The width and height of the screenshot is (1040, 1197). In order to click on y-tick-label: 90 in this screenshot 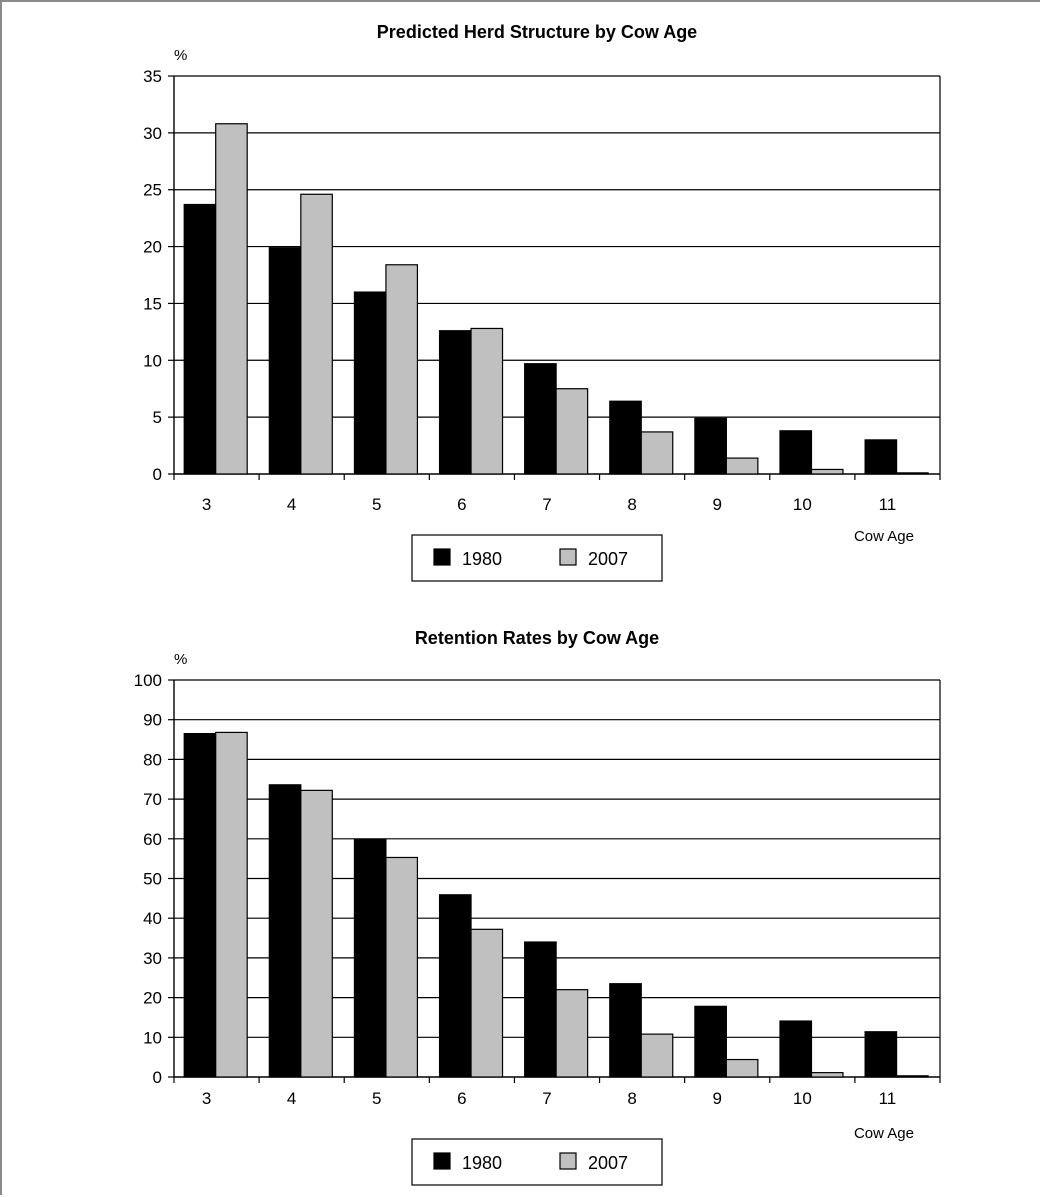, I will do `click(152, 720)`.